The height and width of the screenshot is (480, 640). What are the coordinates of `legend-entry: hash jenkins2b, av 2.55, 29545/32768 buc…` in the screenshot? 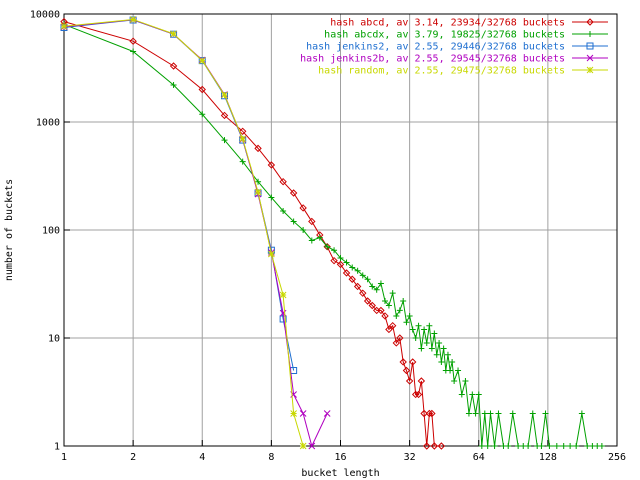 It's located at (432, 59).